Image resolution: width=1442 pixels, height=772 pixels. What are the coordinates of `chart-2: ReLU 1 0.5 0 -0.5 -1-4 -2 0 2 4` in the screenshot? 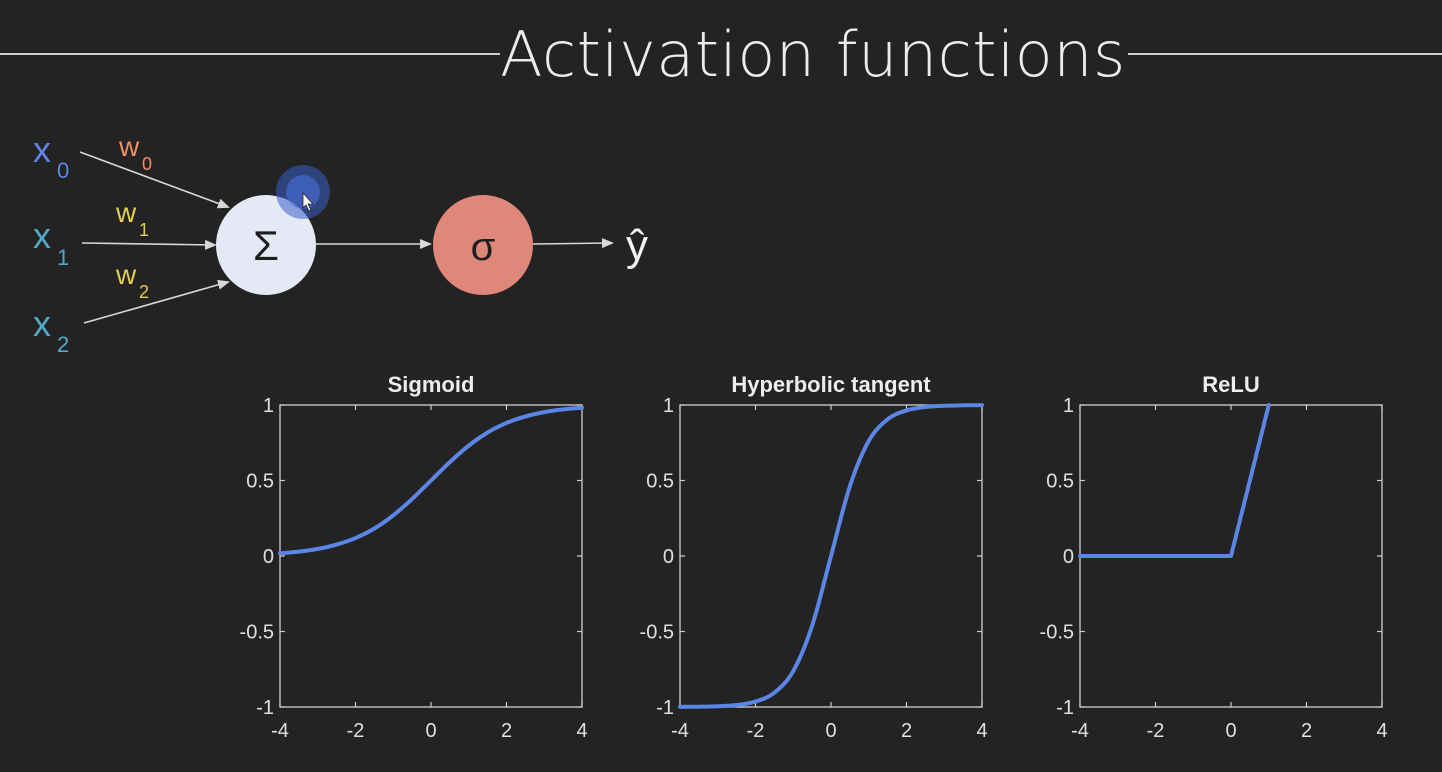 It's located at (1214, 557).